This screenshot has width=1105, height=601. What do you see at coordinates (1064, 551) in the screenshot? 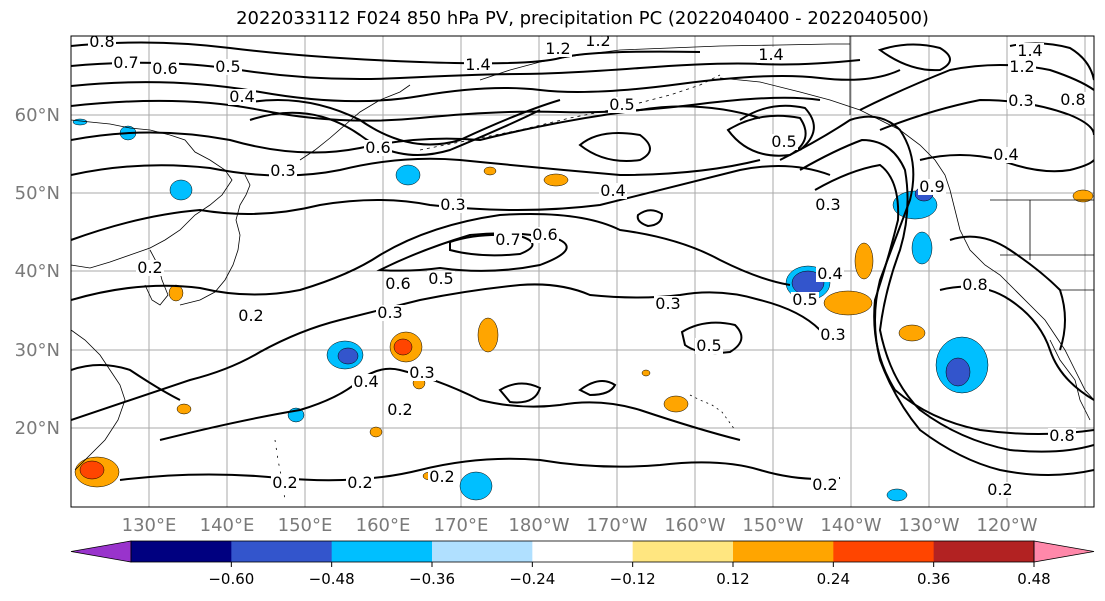
I see `colorbar-extend-high` at bounding box center [1064, 551].